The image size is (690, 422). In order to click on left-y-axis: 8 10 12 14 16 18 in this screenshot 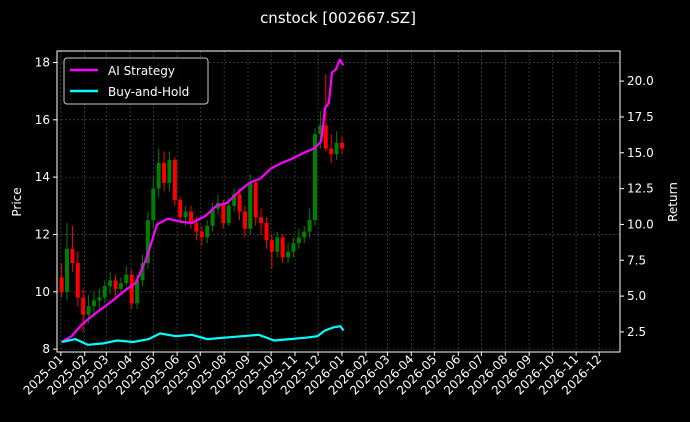, I will do `click(46, 205)`.